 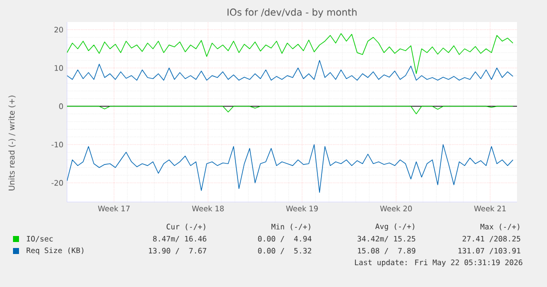 What do you see at coordinates (292, 13) in the screenshot?
I see `chart-title: IOs for /dev/vda - by month` at bounding box center [292, 13].